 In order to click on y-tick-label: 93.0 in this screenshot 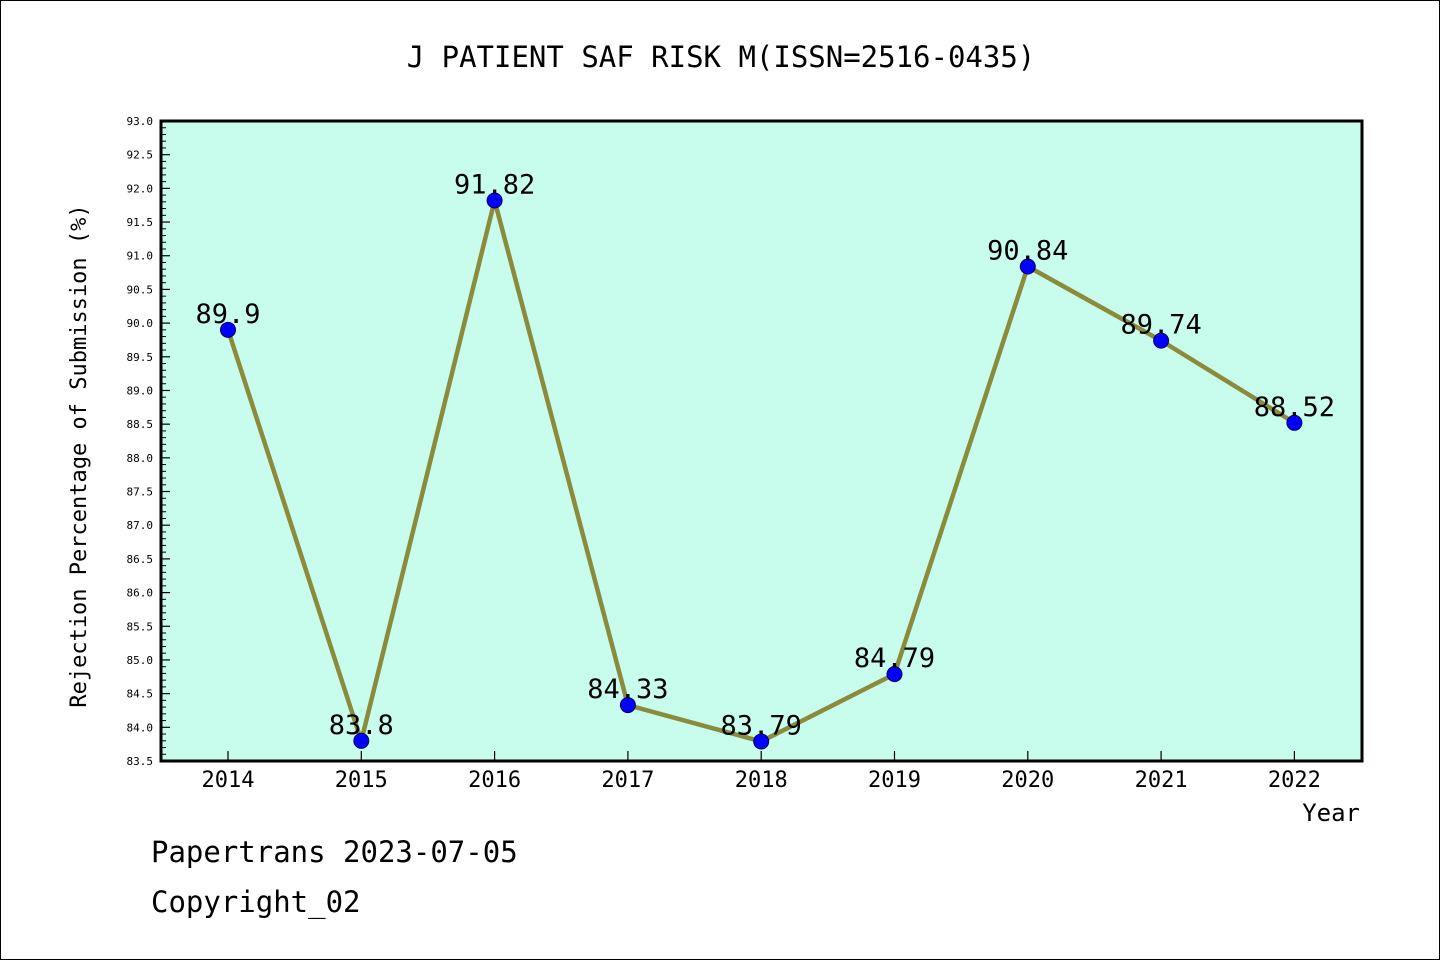, I will do `click(140, 121)`.